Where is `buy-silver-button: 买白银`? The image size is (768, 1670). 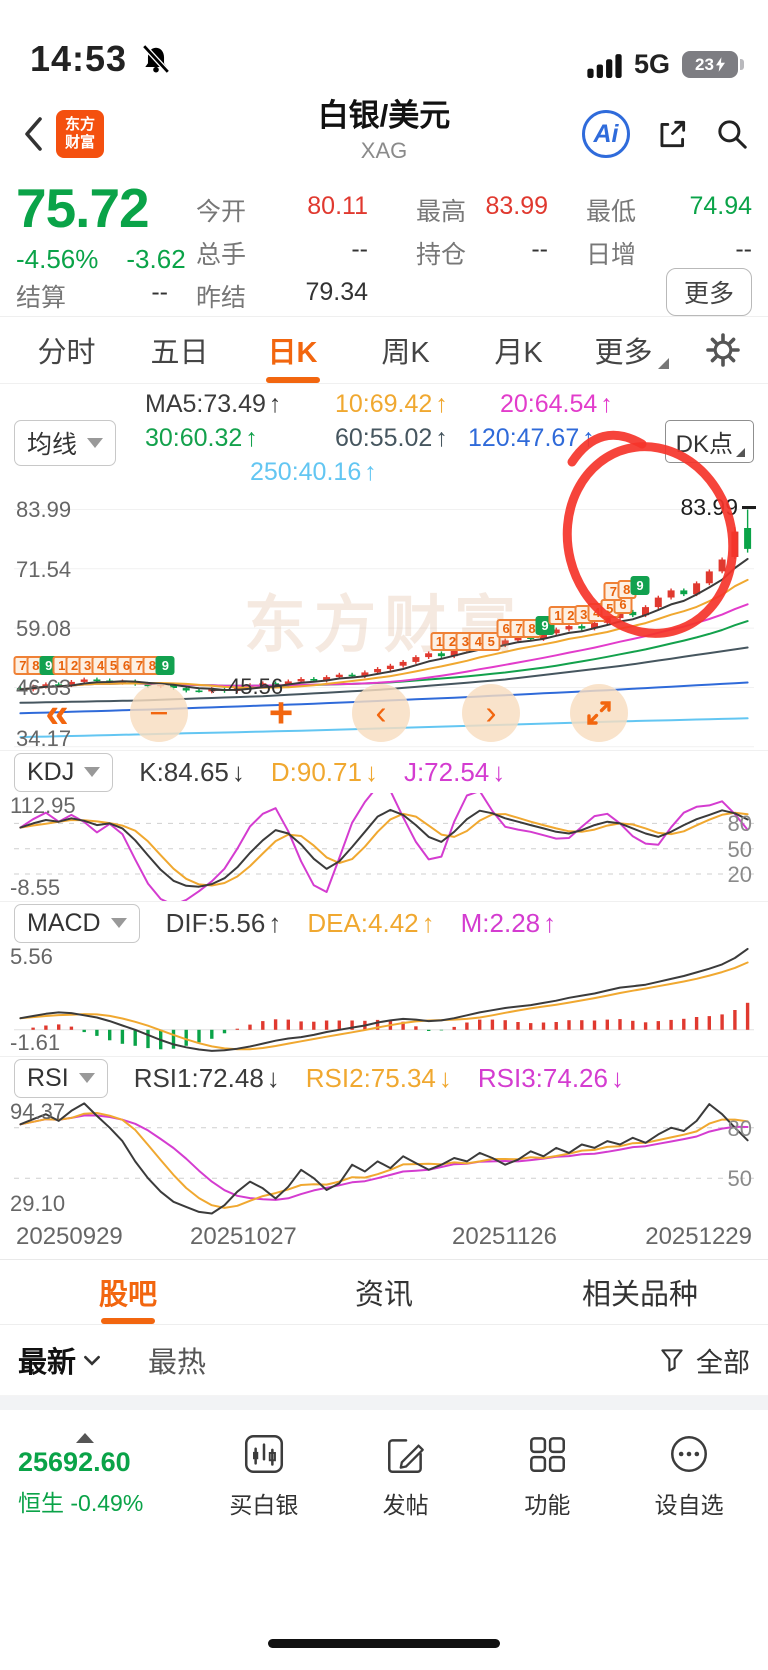 buy-silver-button: 买白银 is located at coordinates (264, 1475).